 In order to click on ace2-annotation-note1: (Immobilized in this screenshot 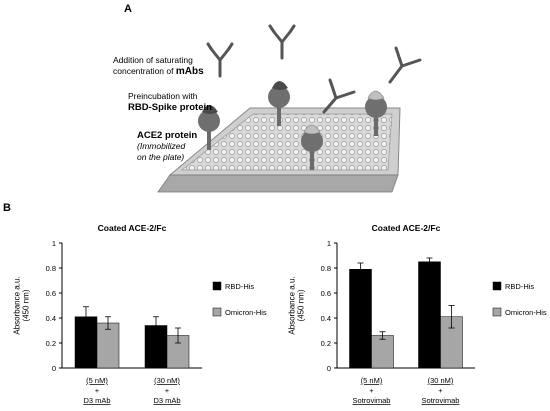, I will do `click(161, 146)`.